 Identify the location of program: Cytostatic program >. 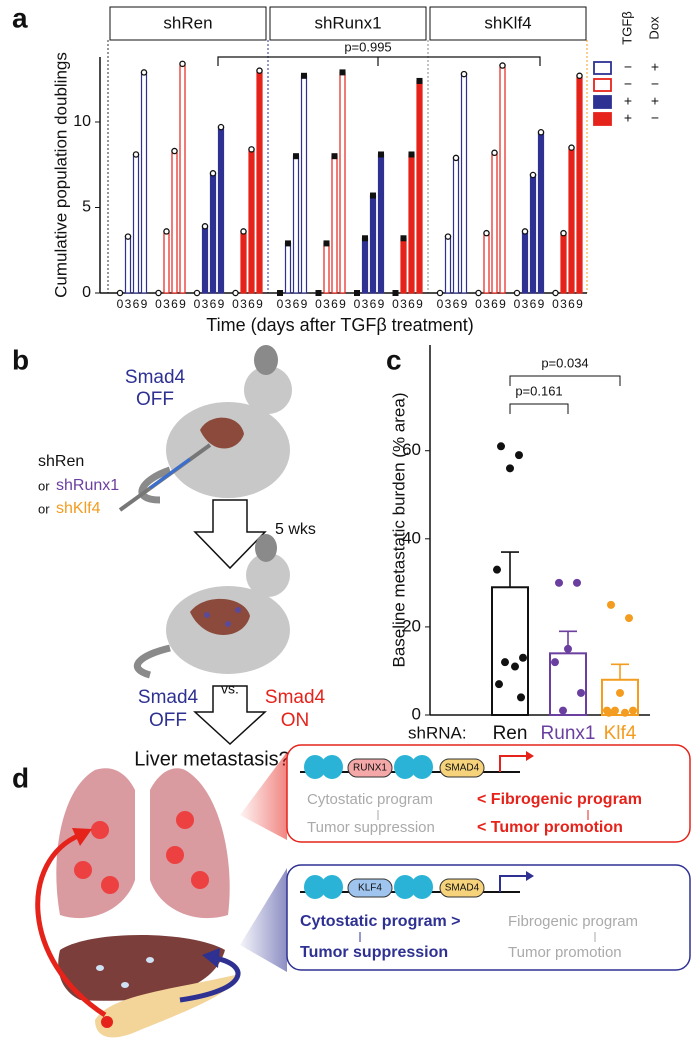
(380, 921).